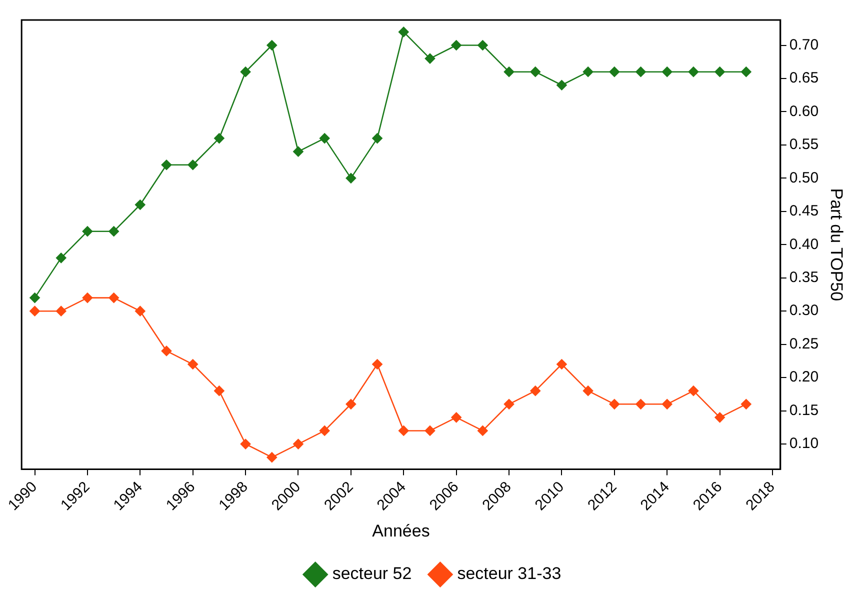 The width and height of the screenshot is (868, 601). I want to click on y-tick-label: 0.40, so click(804, 244).